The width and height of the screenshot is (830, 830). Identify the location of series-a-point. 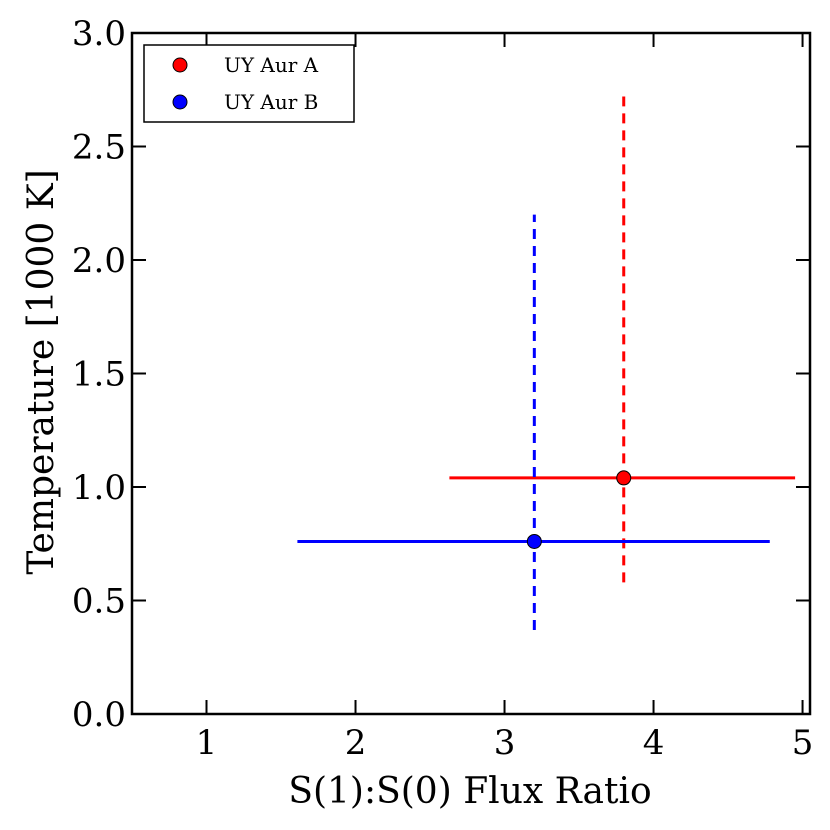
(624, 478).